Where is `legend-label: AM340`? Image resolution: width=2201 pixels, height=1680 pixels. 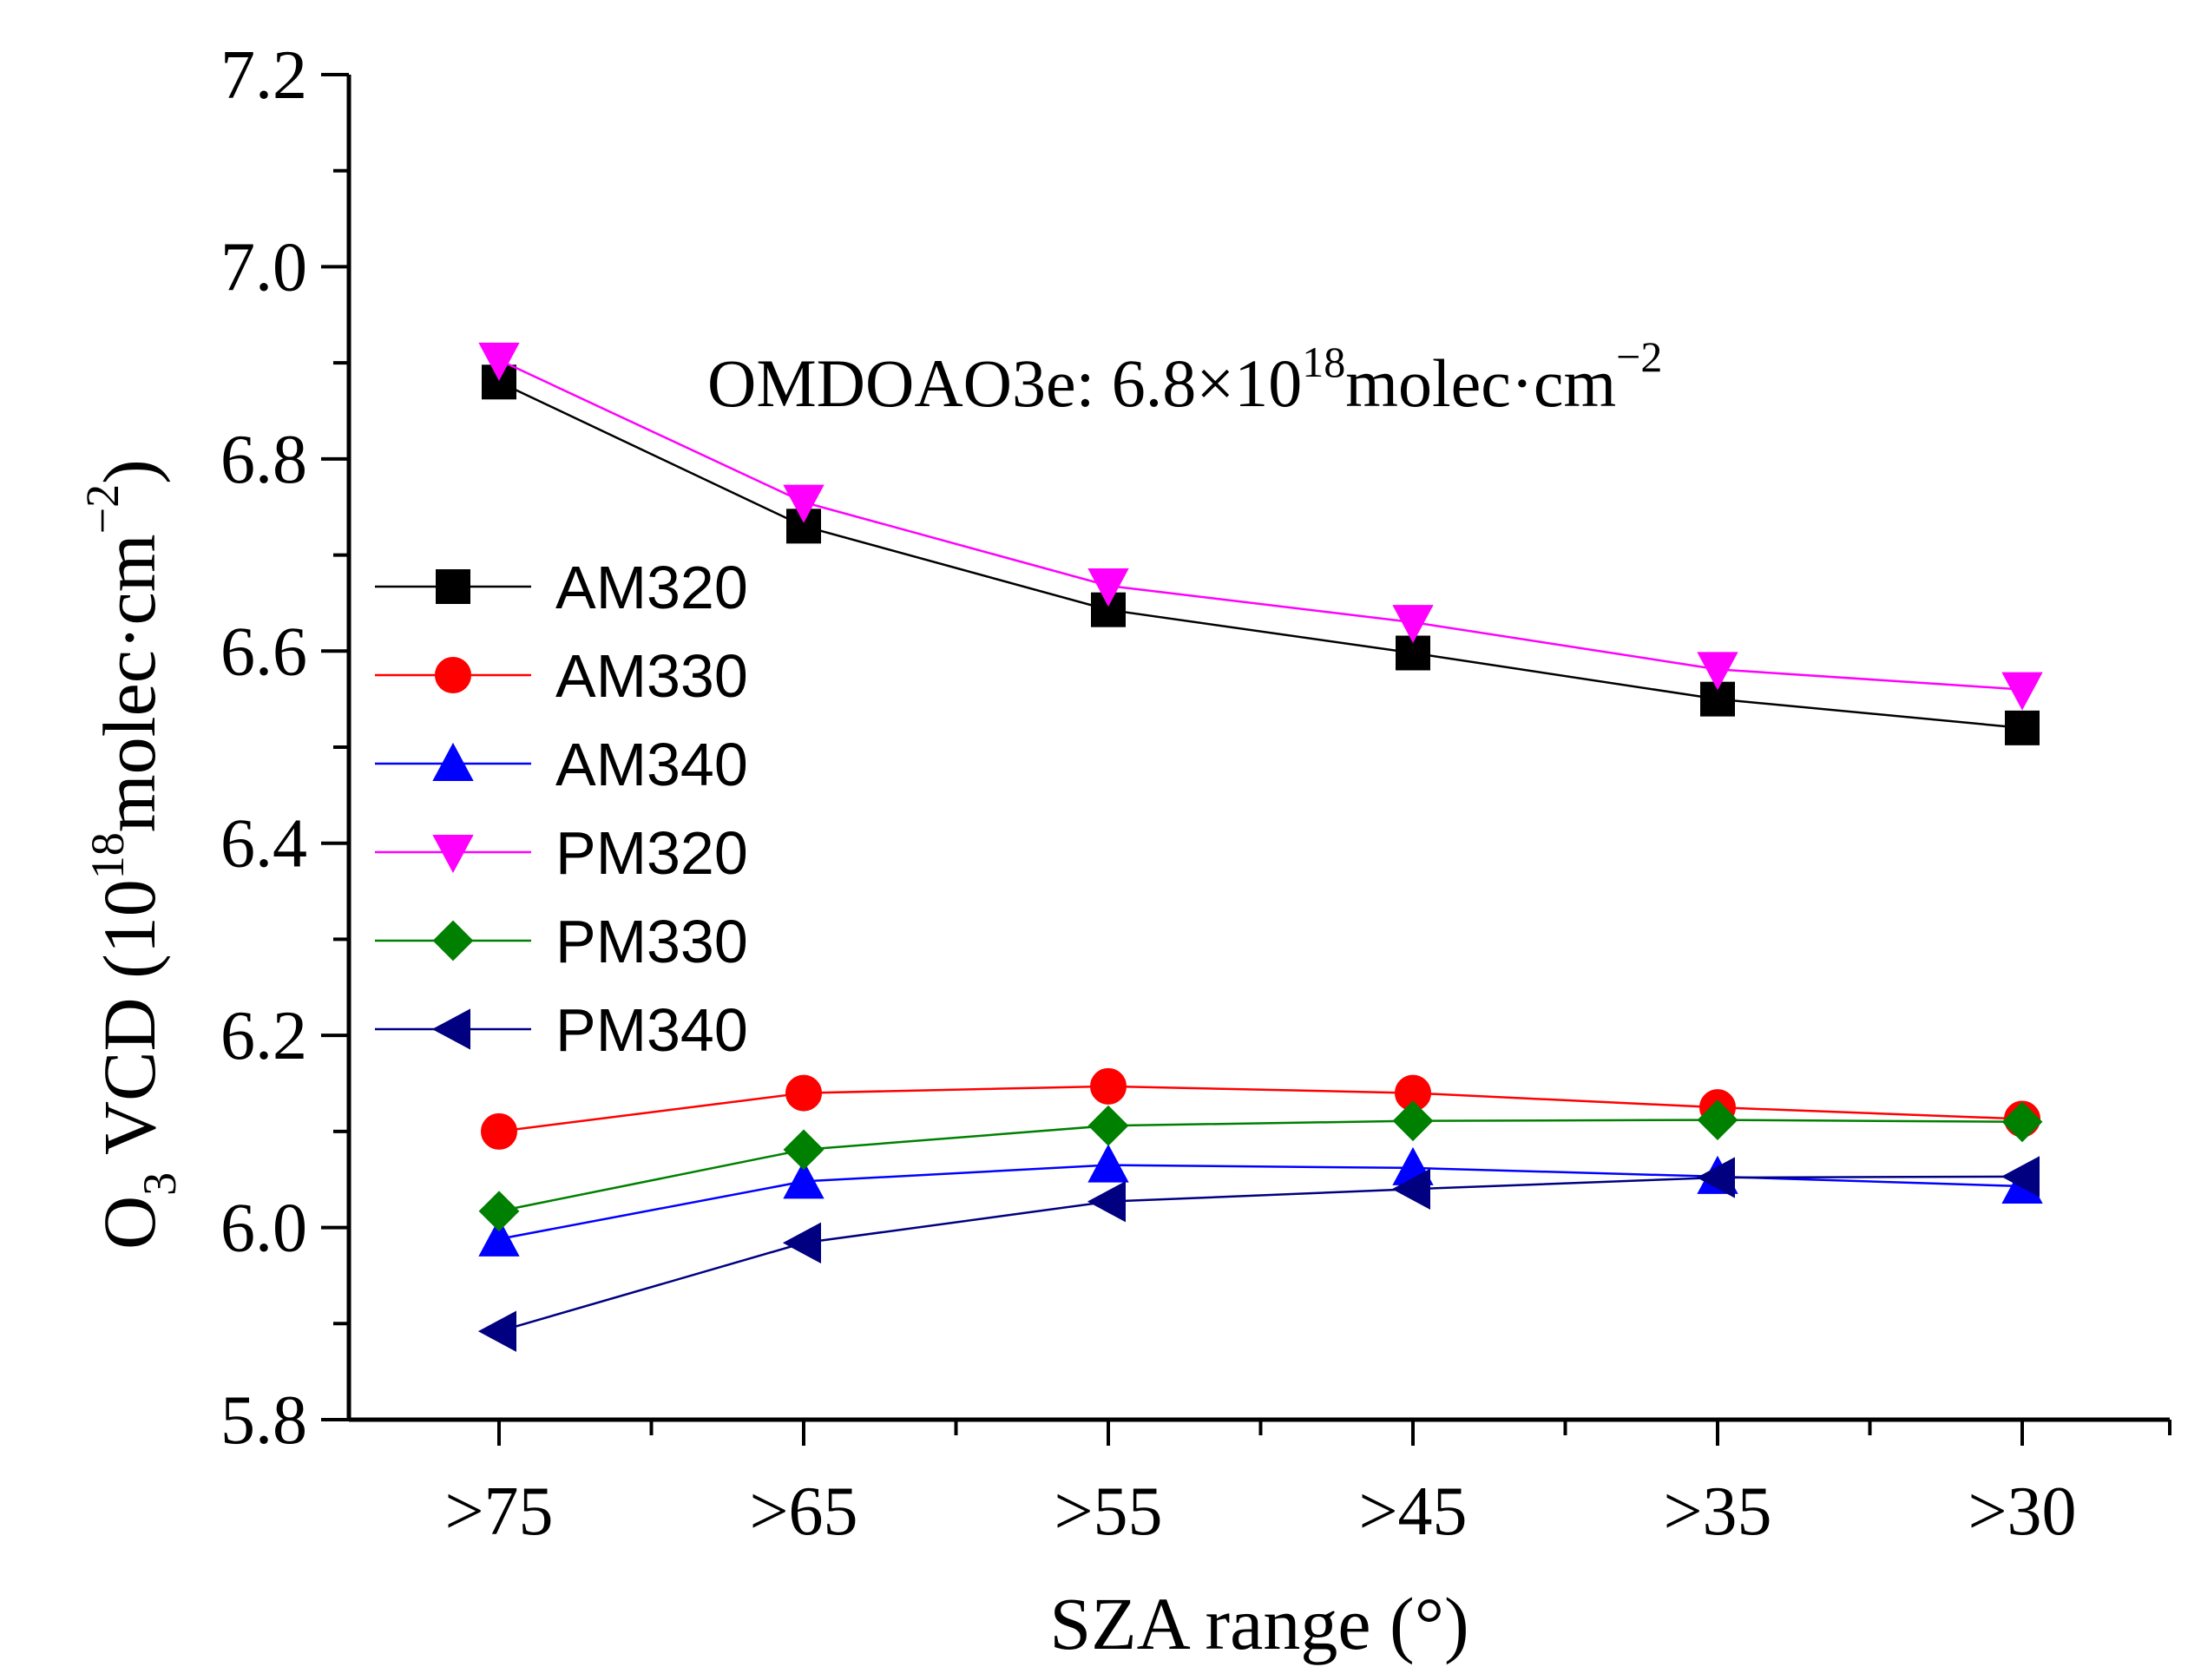 legend-label: AM340 is located at coordinates (652, 764).